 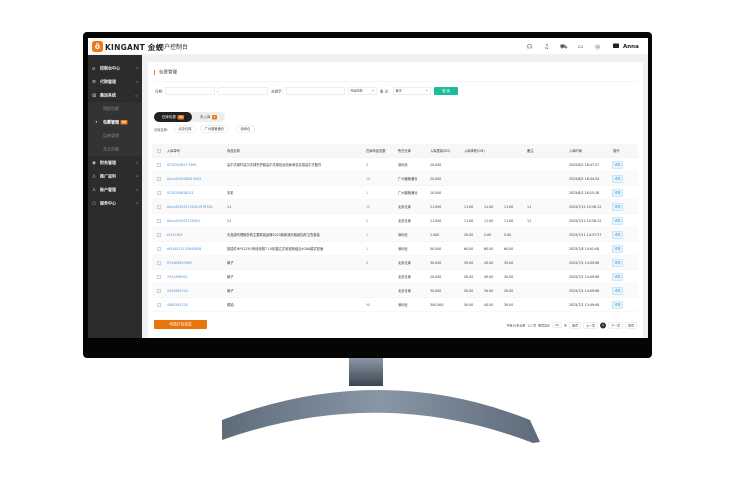 I want to click on user-name: Anna, so click(x=631, y=46).